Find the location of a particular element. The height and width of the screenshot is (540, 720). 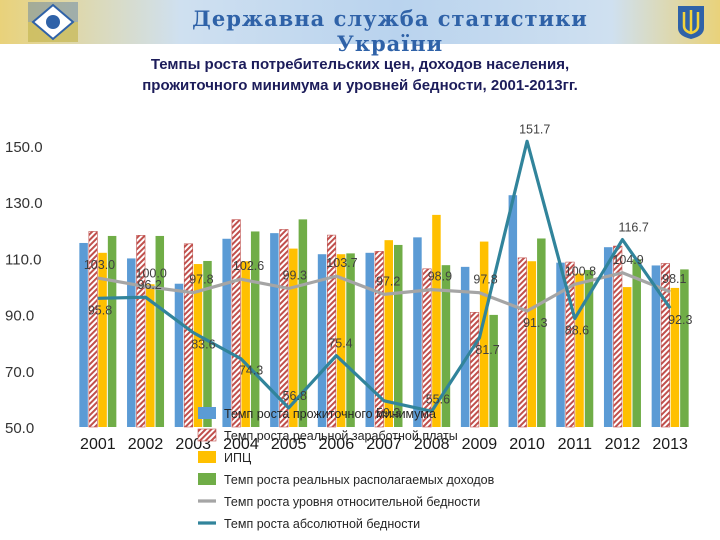

bar-0-2001 is located at coordinates (83, 334).